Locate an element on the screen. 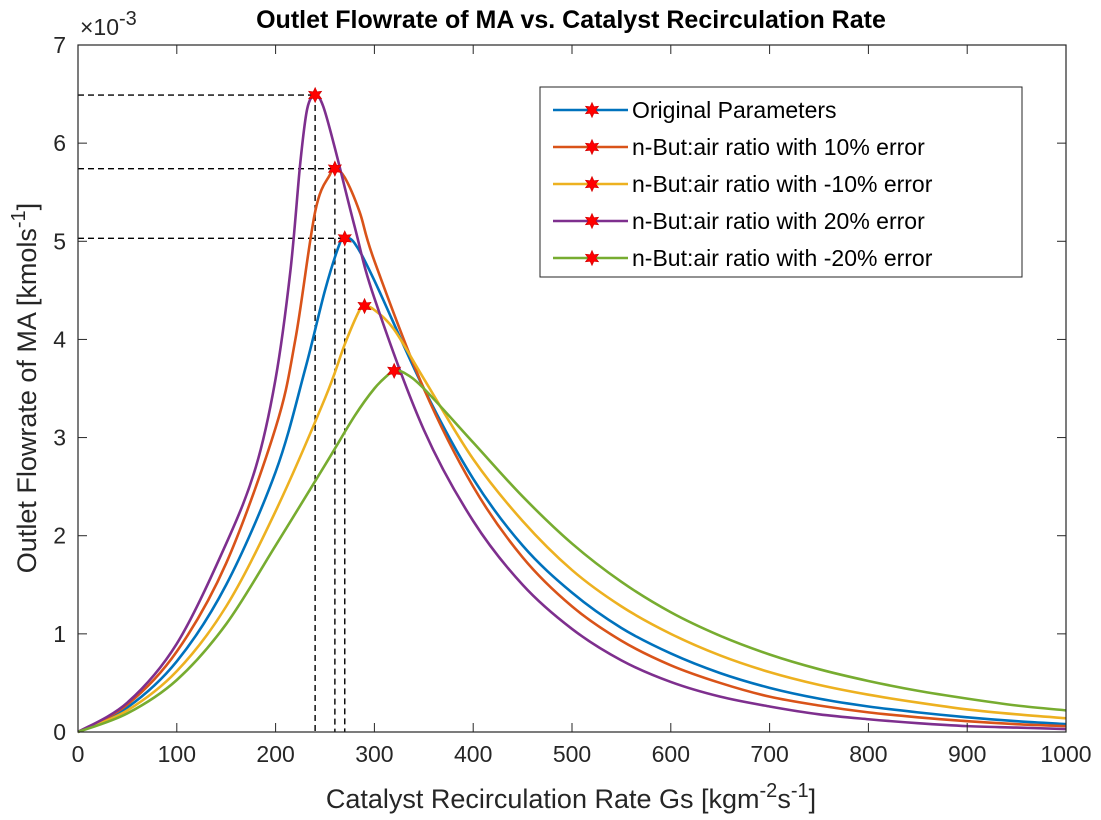  x-tick-label: 800 is located at coordinates (868, 754).